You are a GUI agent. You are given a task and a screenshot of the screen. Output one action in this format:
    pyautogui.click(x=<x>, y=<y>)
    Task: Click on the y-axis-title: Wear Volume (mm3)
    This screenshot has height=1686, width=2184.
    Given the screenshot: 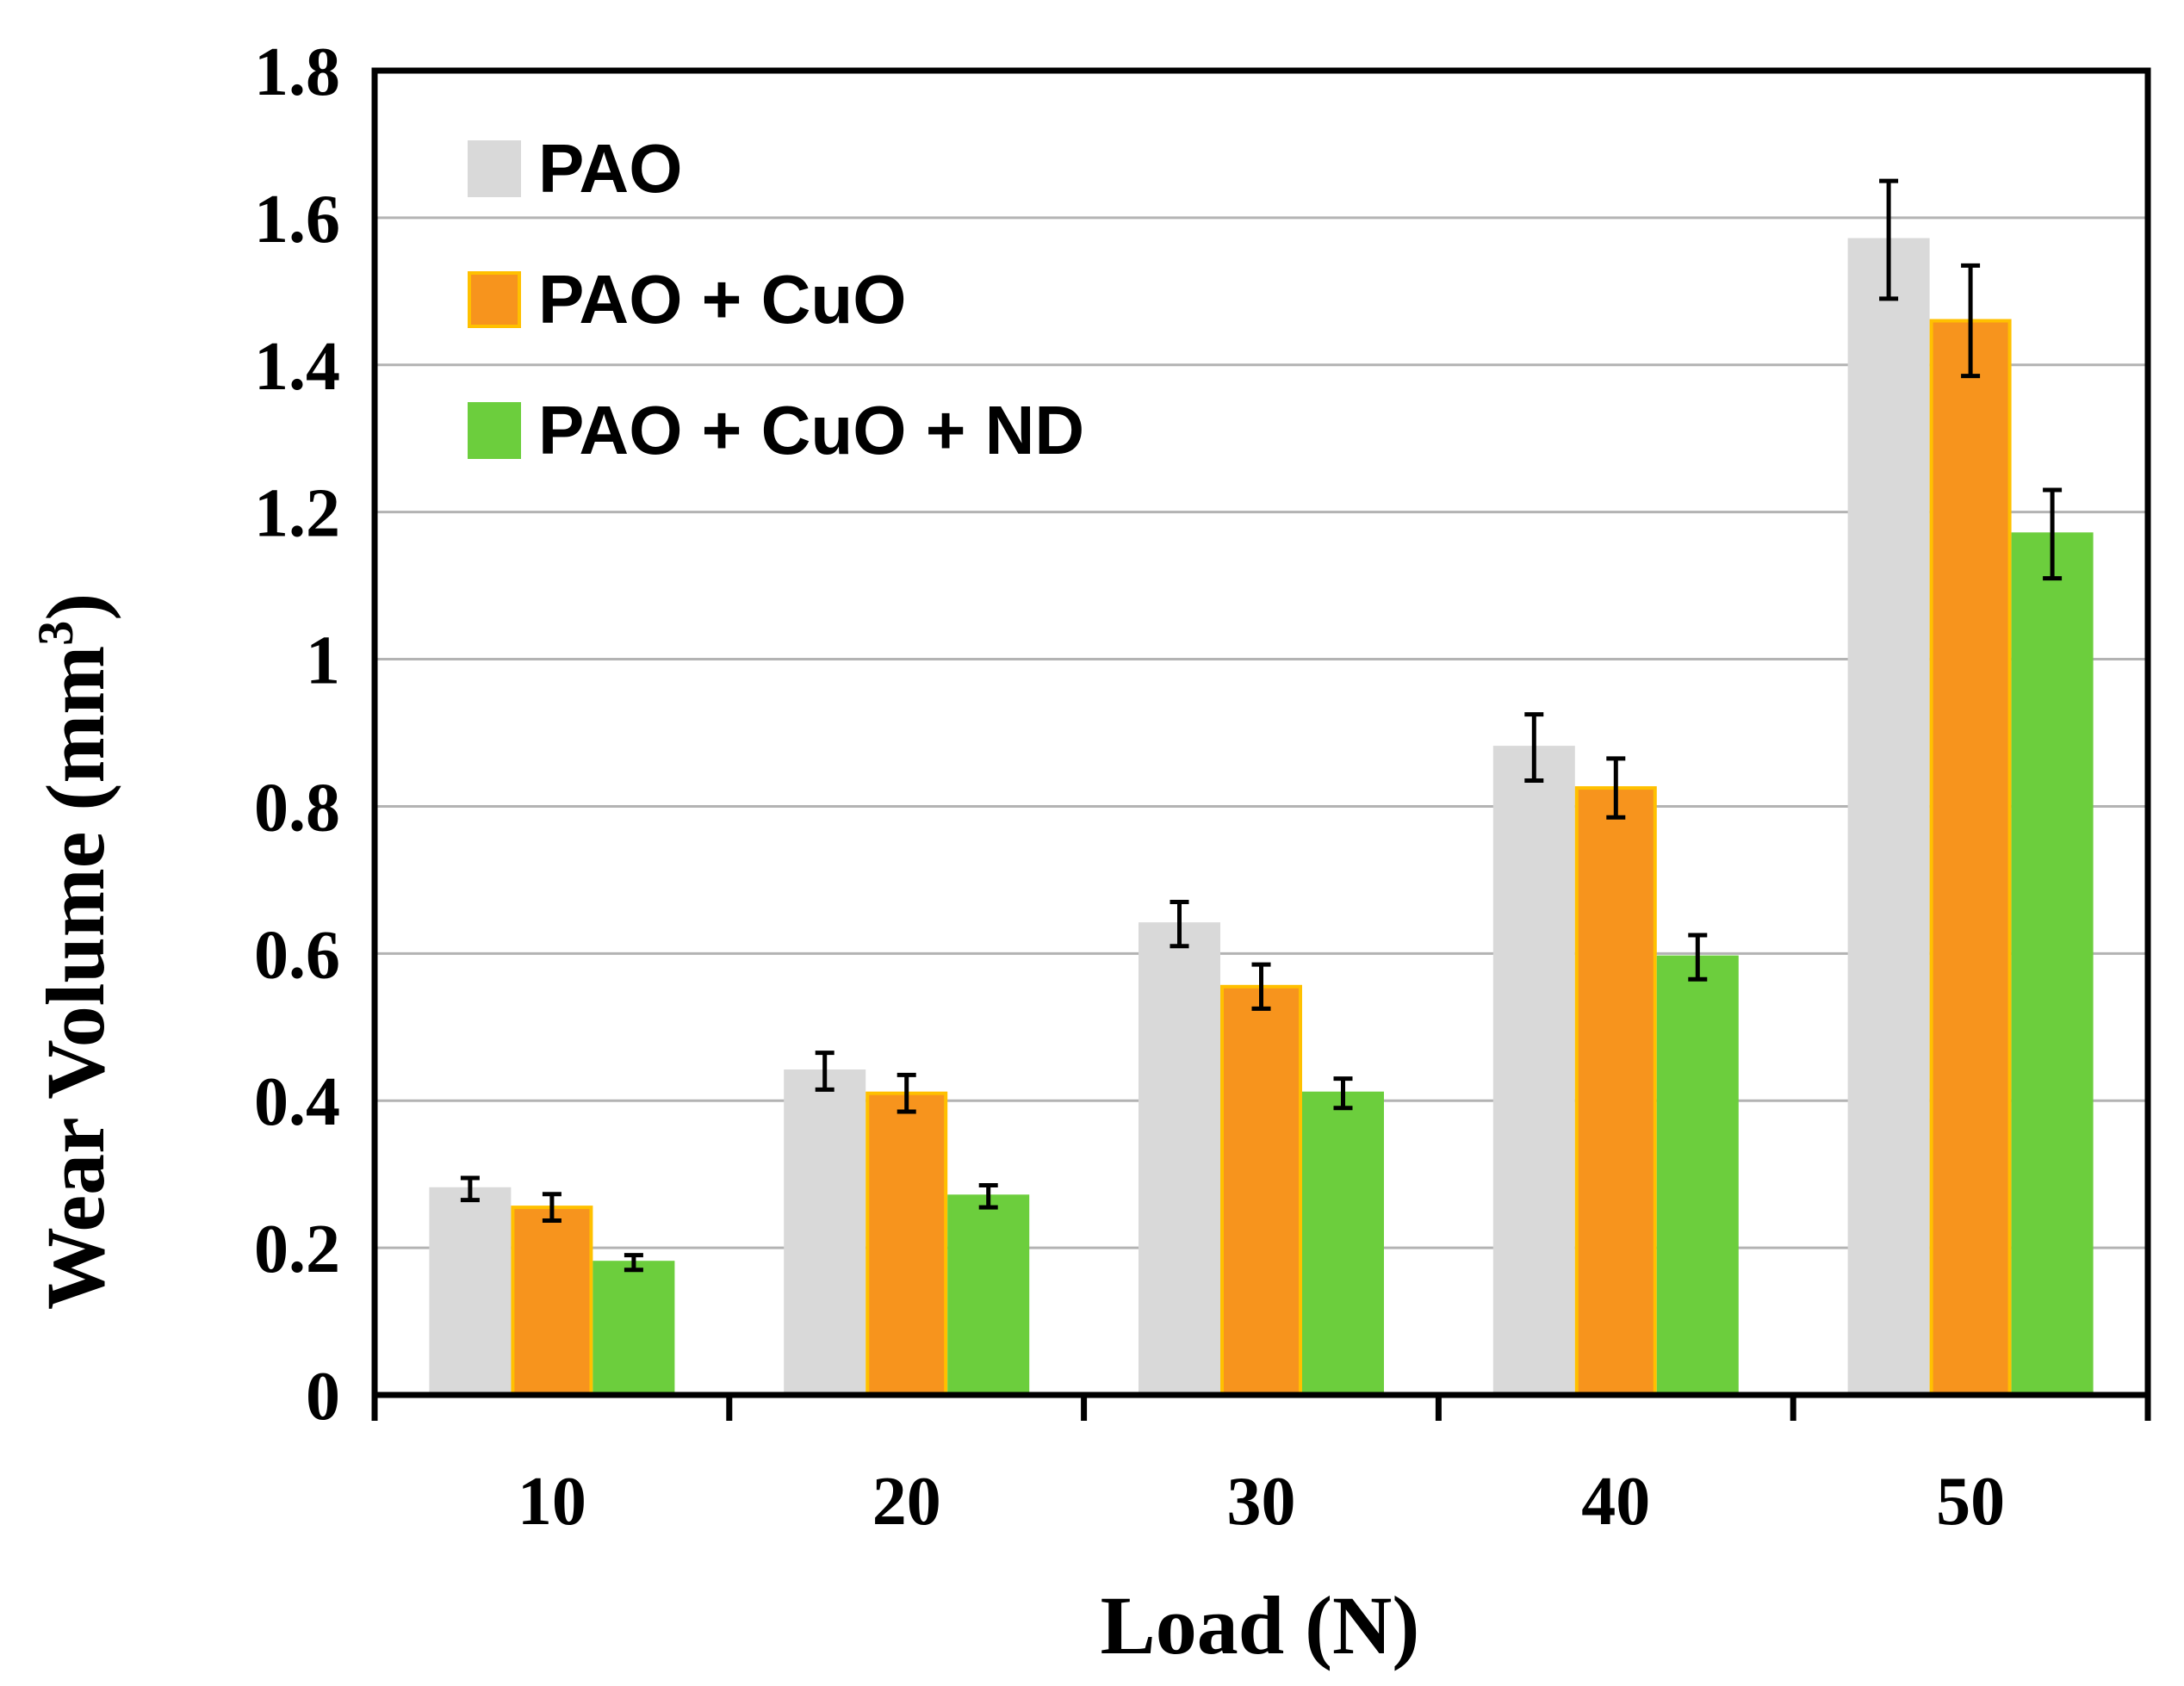 What is the action you would take?
    pyautogui.click(x=74, y=951)
    